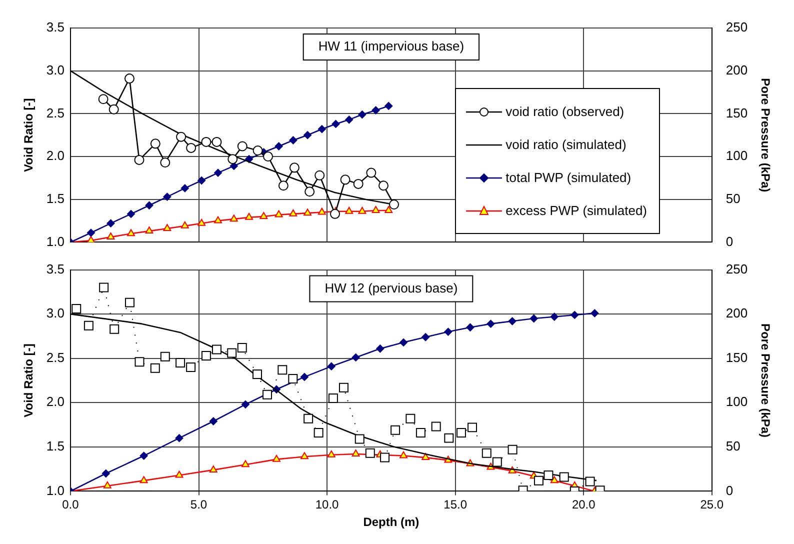 This screenshot has width=794, height=544. What do you see at coordinates (391, 522) in the screenshot?
I see `x-axis-title: Depth (m)` at bounding box center [391, 522].